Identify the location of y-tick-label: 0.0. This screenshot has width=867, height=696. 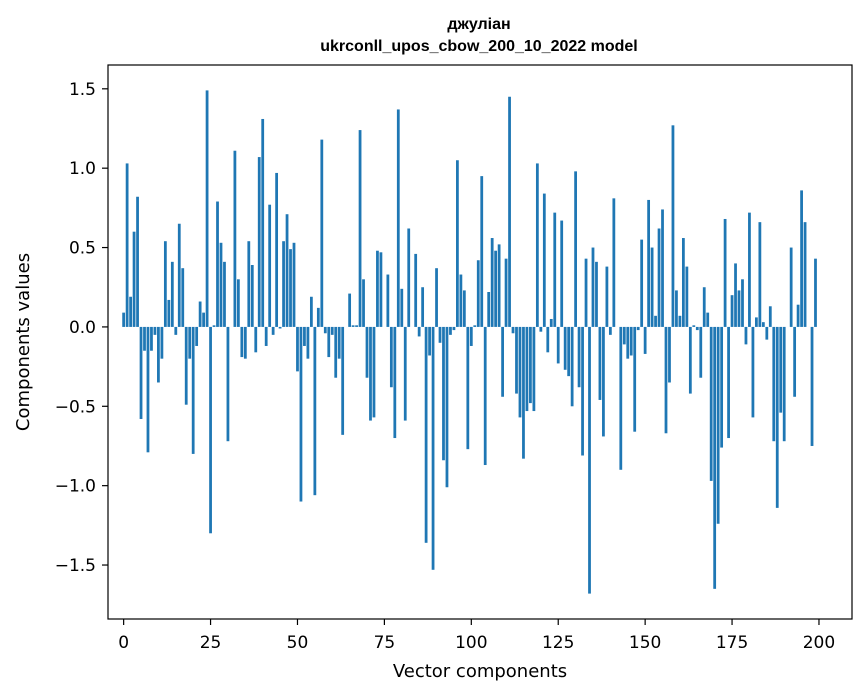
(82, 328).